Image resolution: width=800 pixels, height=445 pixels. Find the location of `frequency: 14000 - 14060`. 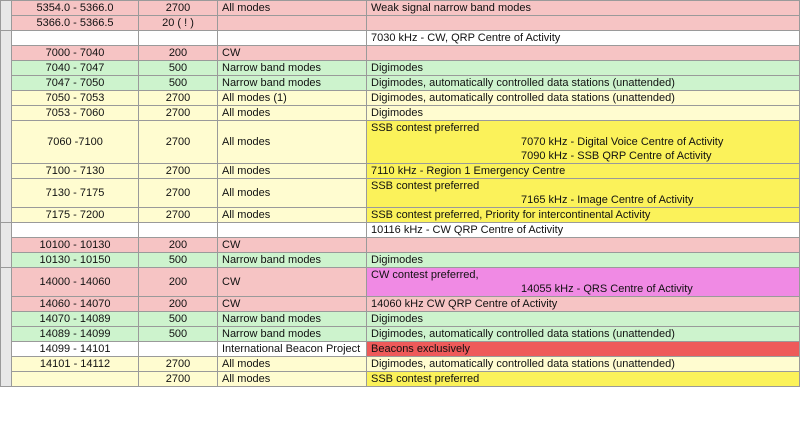

frequency: 14000 - 14060 is located at coordinates (75, 282).